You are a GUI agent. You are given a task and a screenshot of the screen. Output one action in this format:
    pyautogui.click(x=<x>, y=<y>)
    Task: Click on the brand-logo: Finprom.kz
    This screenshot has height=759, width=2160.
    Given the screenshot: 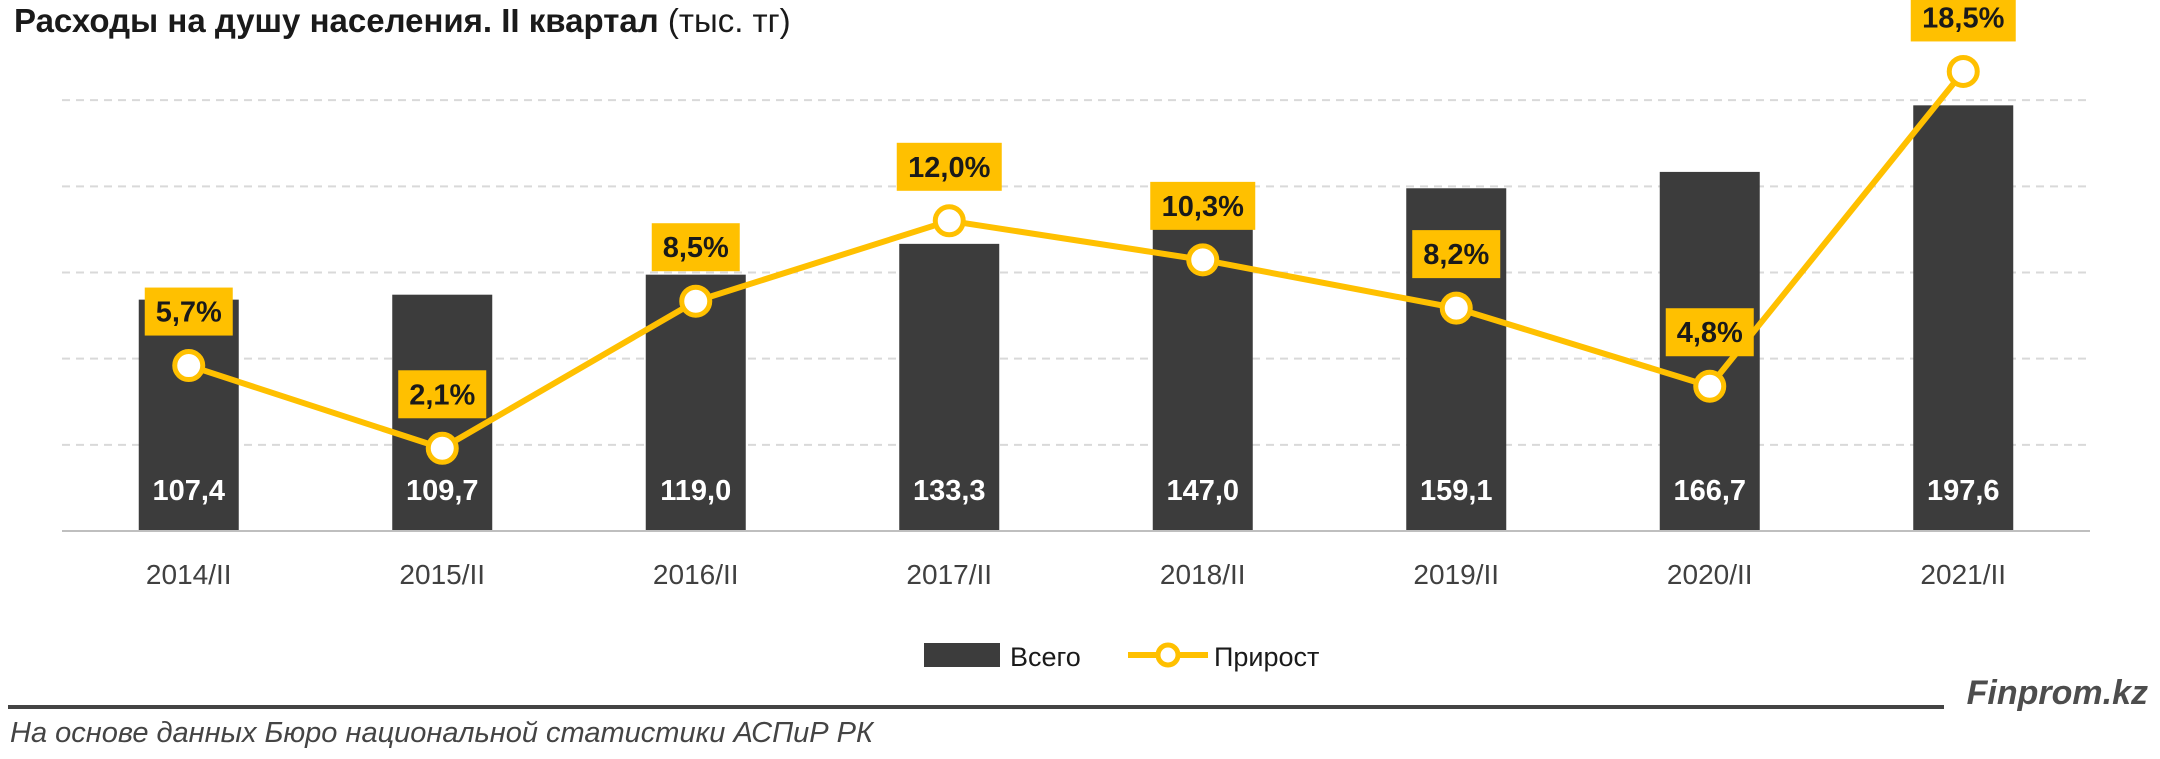 What is the action you would take?
    pyautogui.click(x=2057, y=693)
    